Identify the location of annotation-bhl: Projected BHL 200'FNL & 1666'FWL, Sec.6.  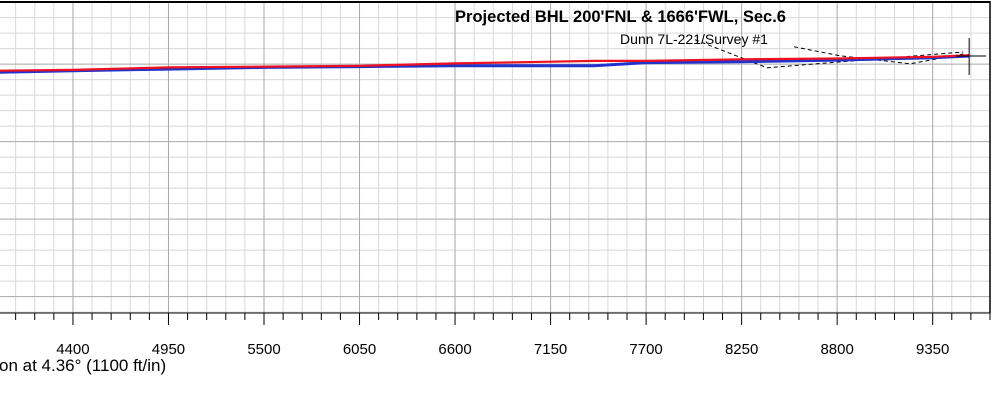
(620, 17).